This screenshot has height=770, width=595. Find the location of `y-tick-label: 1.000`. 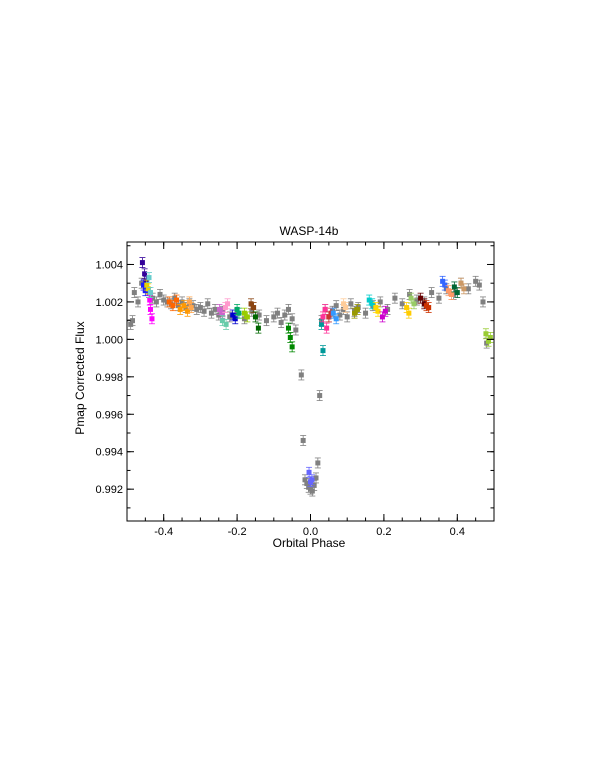

y-tick-label: 1.000 is located at coordinates (109, 340).